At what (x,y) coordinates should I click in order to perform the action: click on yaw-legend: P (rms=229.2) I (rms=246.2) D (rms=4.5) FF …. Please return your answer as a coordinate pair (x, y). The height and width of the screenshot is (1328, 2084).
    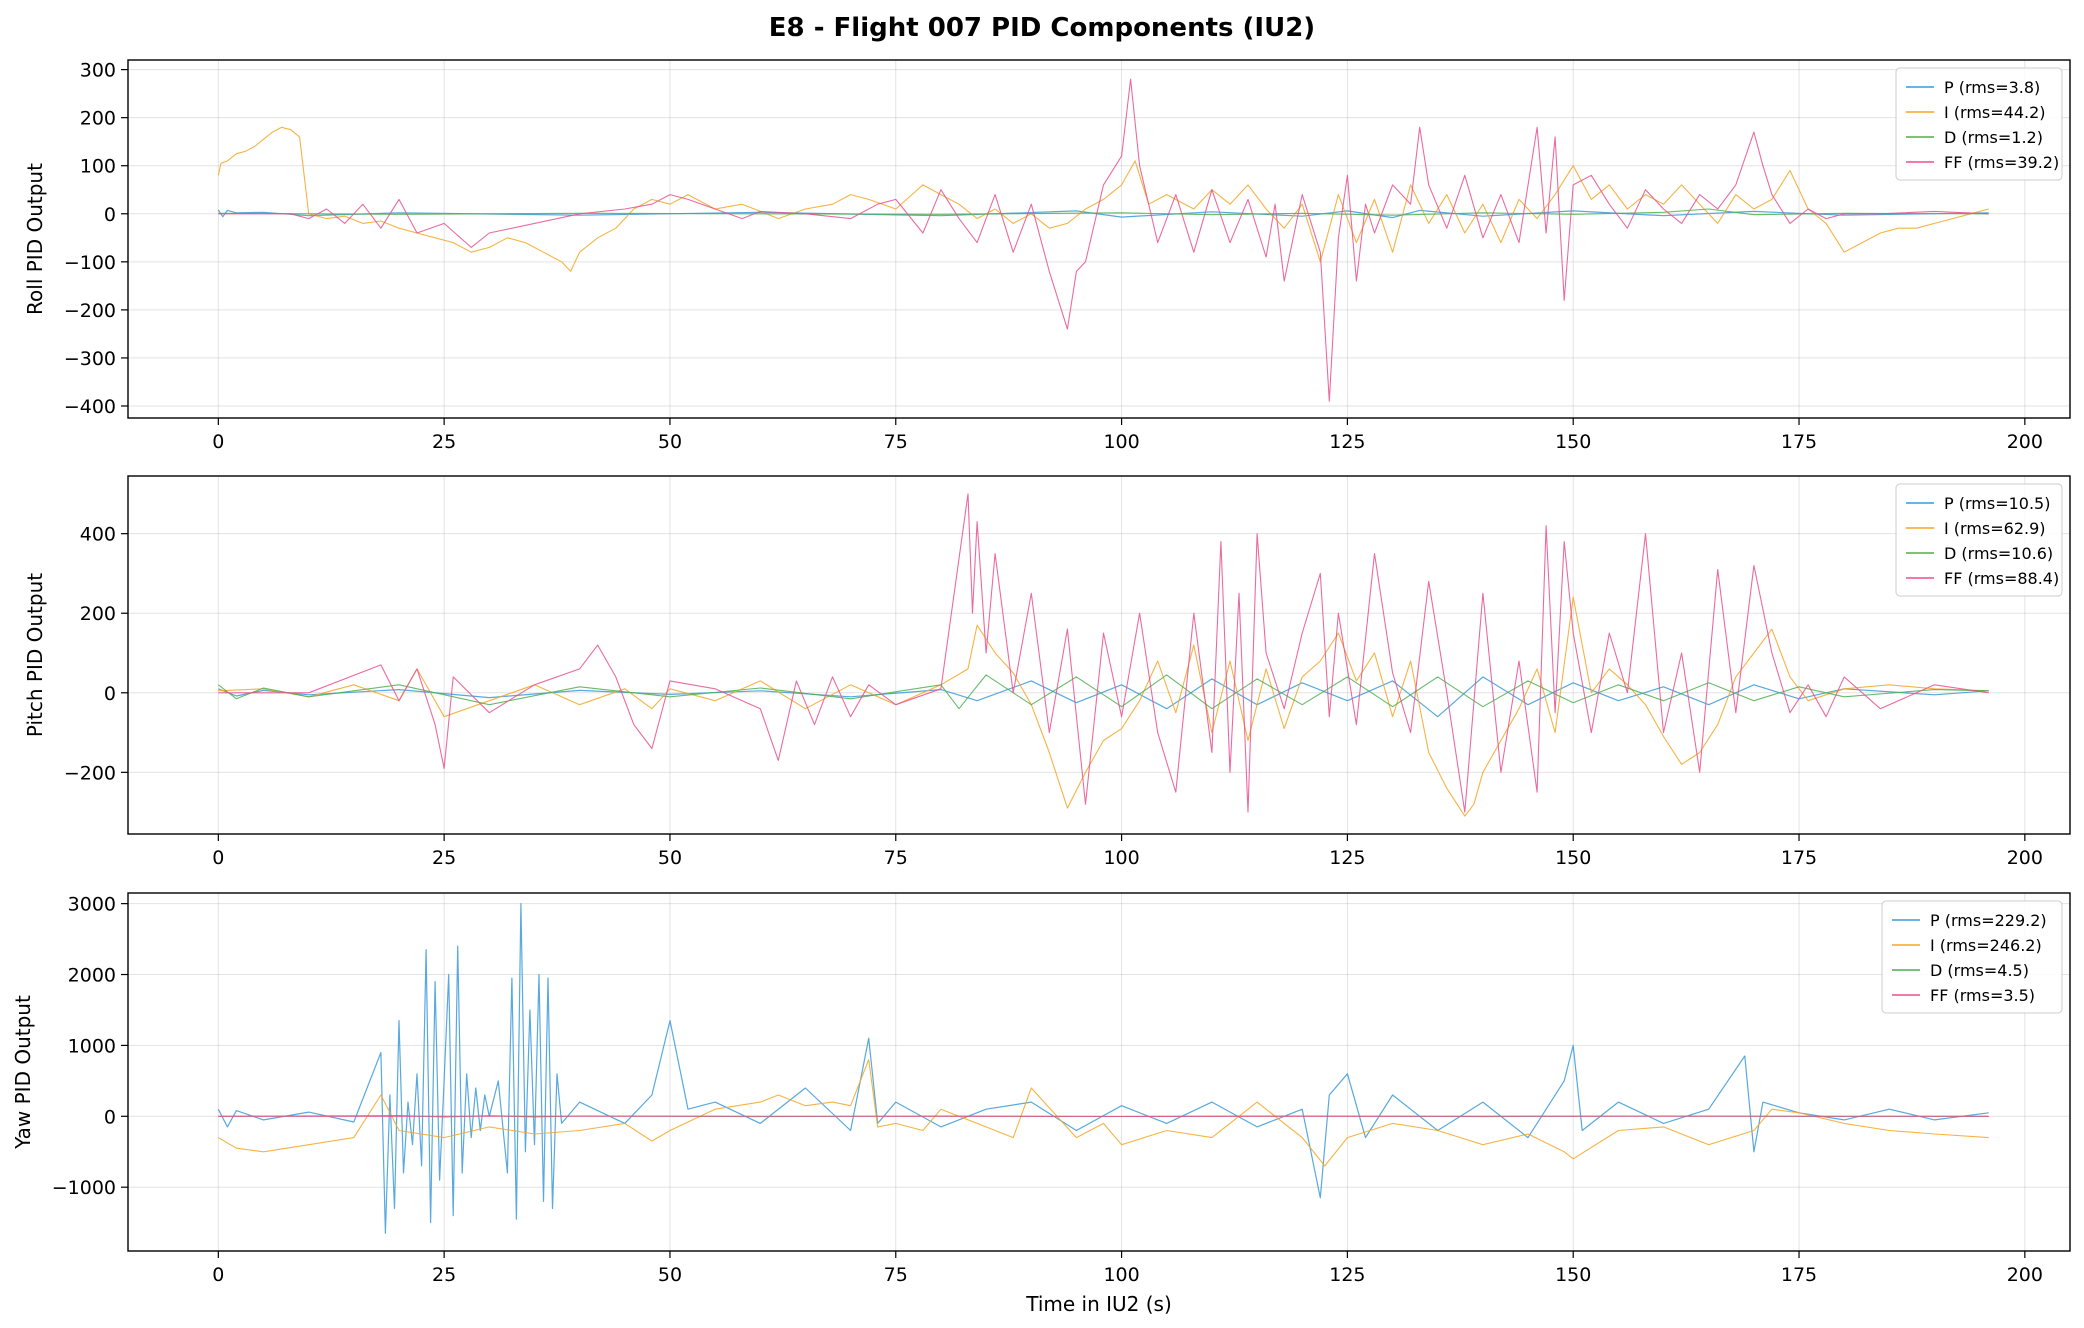
    Looking at the image, I should click on (1972, 957).